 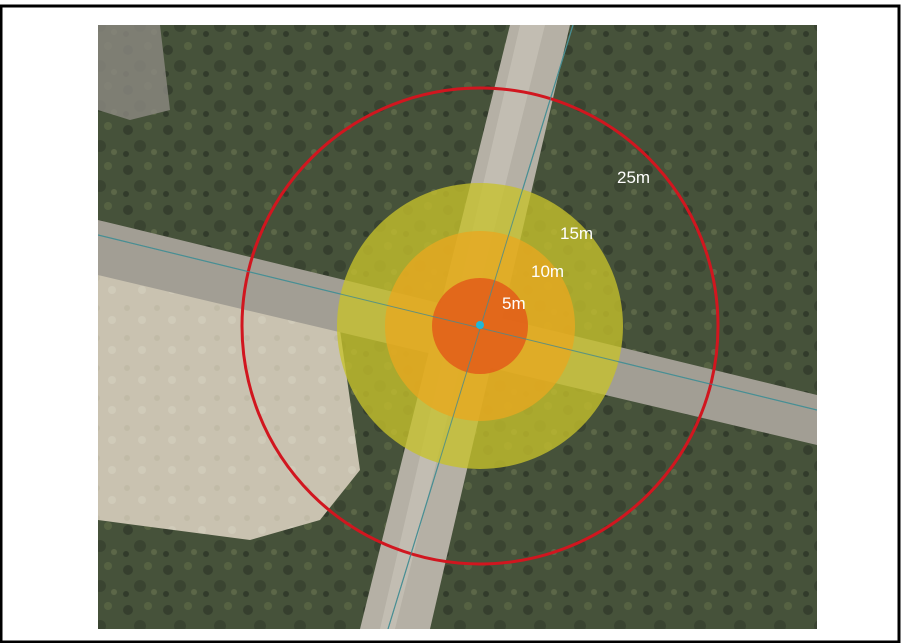 What do you see at coordinates (134, 72) in the screenshot?
I see `building-roof` at bounding box center [134, 72].